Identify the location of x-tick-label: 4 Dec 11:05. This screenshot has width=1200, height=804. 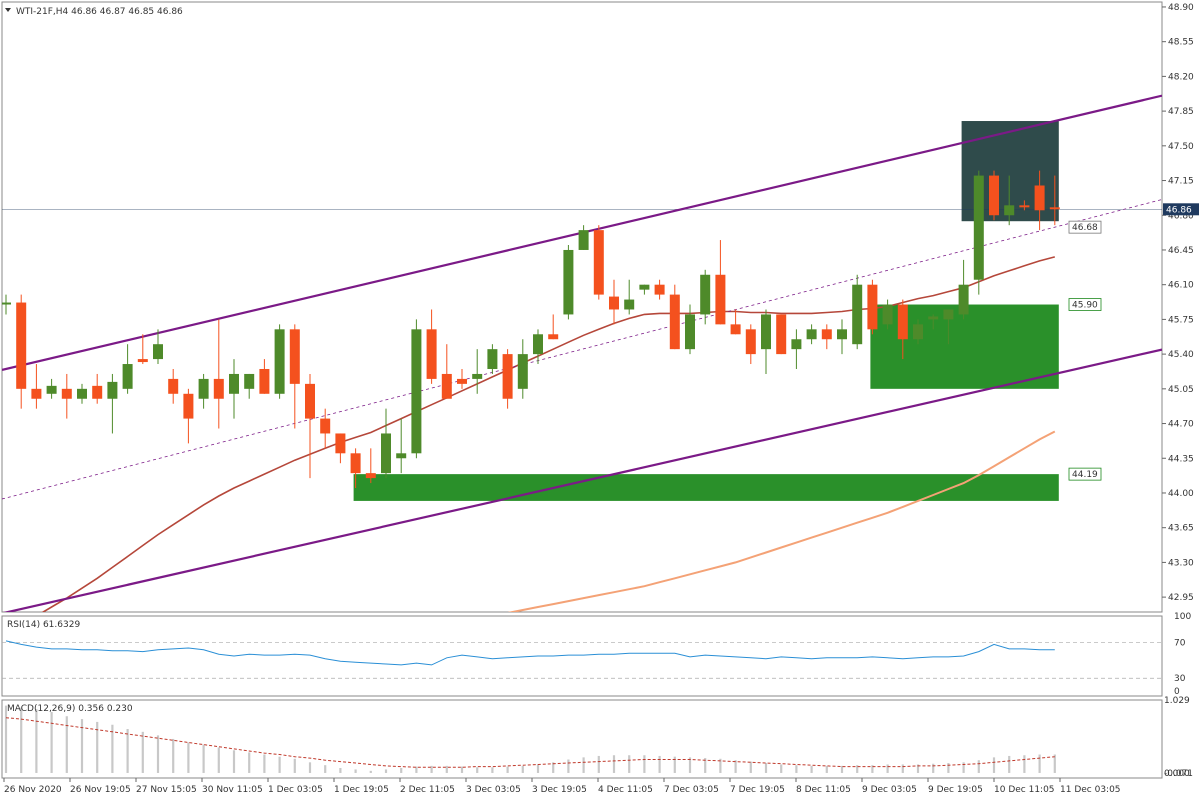
(625, 790).